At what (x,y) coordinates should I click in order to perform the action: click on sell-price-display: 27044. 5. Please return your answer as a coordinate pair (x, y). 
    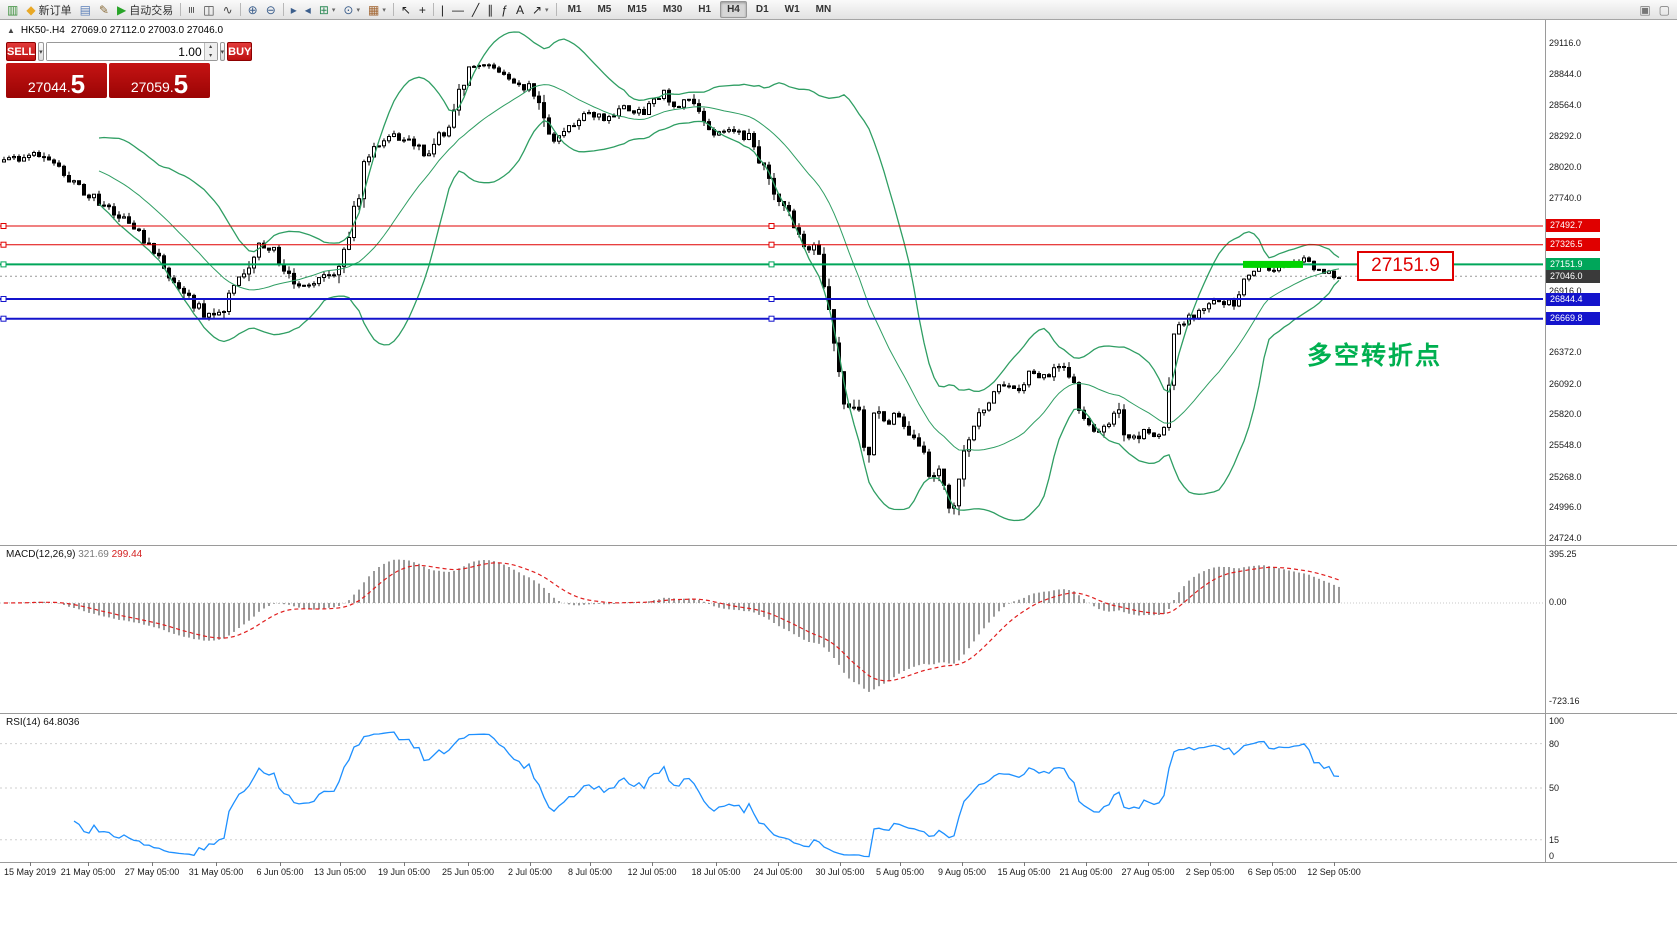
    Looking at the image, I should click on (56, 80).